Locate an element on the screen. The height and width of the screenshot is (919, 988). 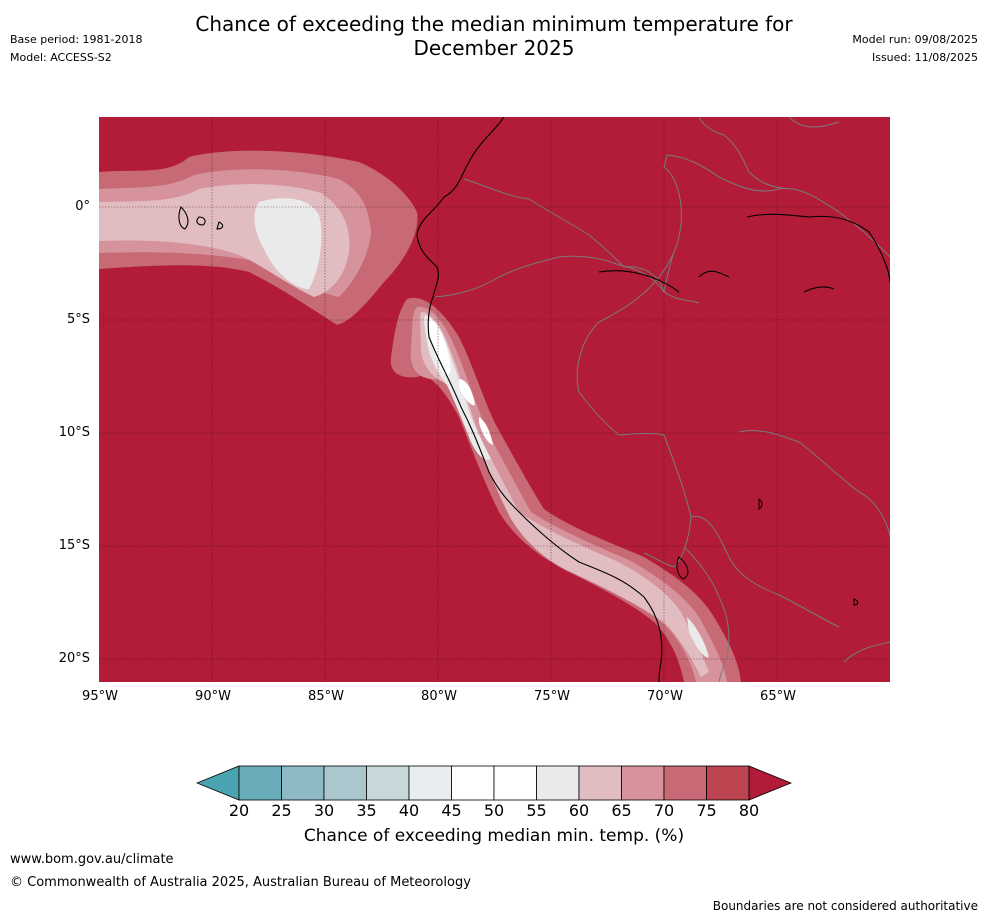
lat-label-0: 0° is located at coordinates (82, 206).